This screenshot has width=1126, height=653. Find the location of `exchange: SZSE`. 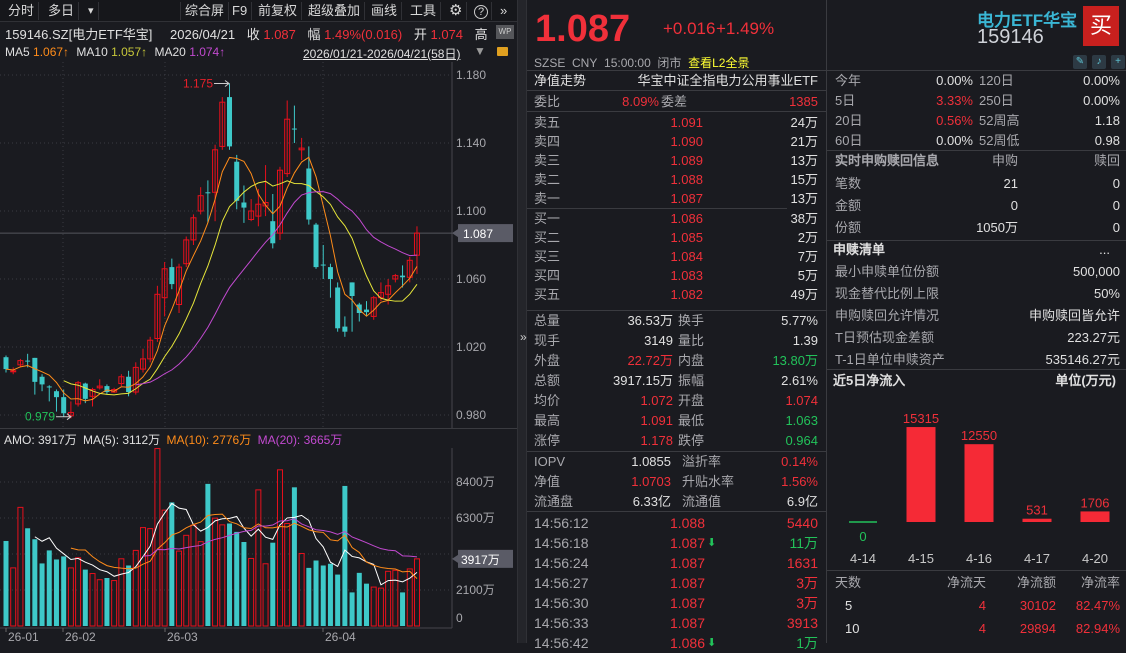

exchange: SZSE is located at coordinates (550, 63).